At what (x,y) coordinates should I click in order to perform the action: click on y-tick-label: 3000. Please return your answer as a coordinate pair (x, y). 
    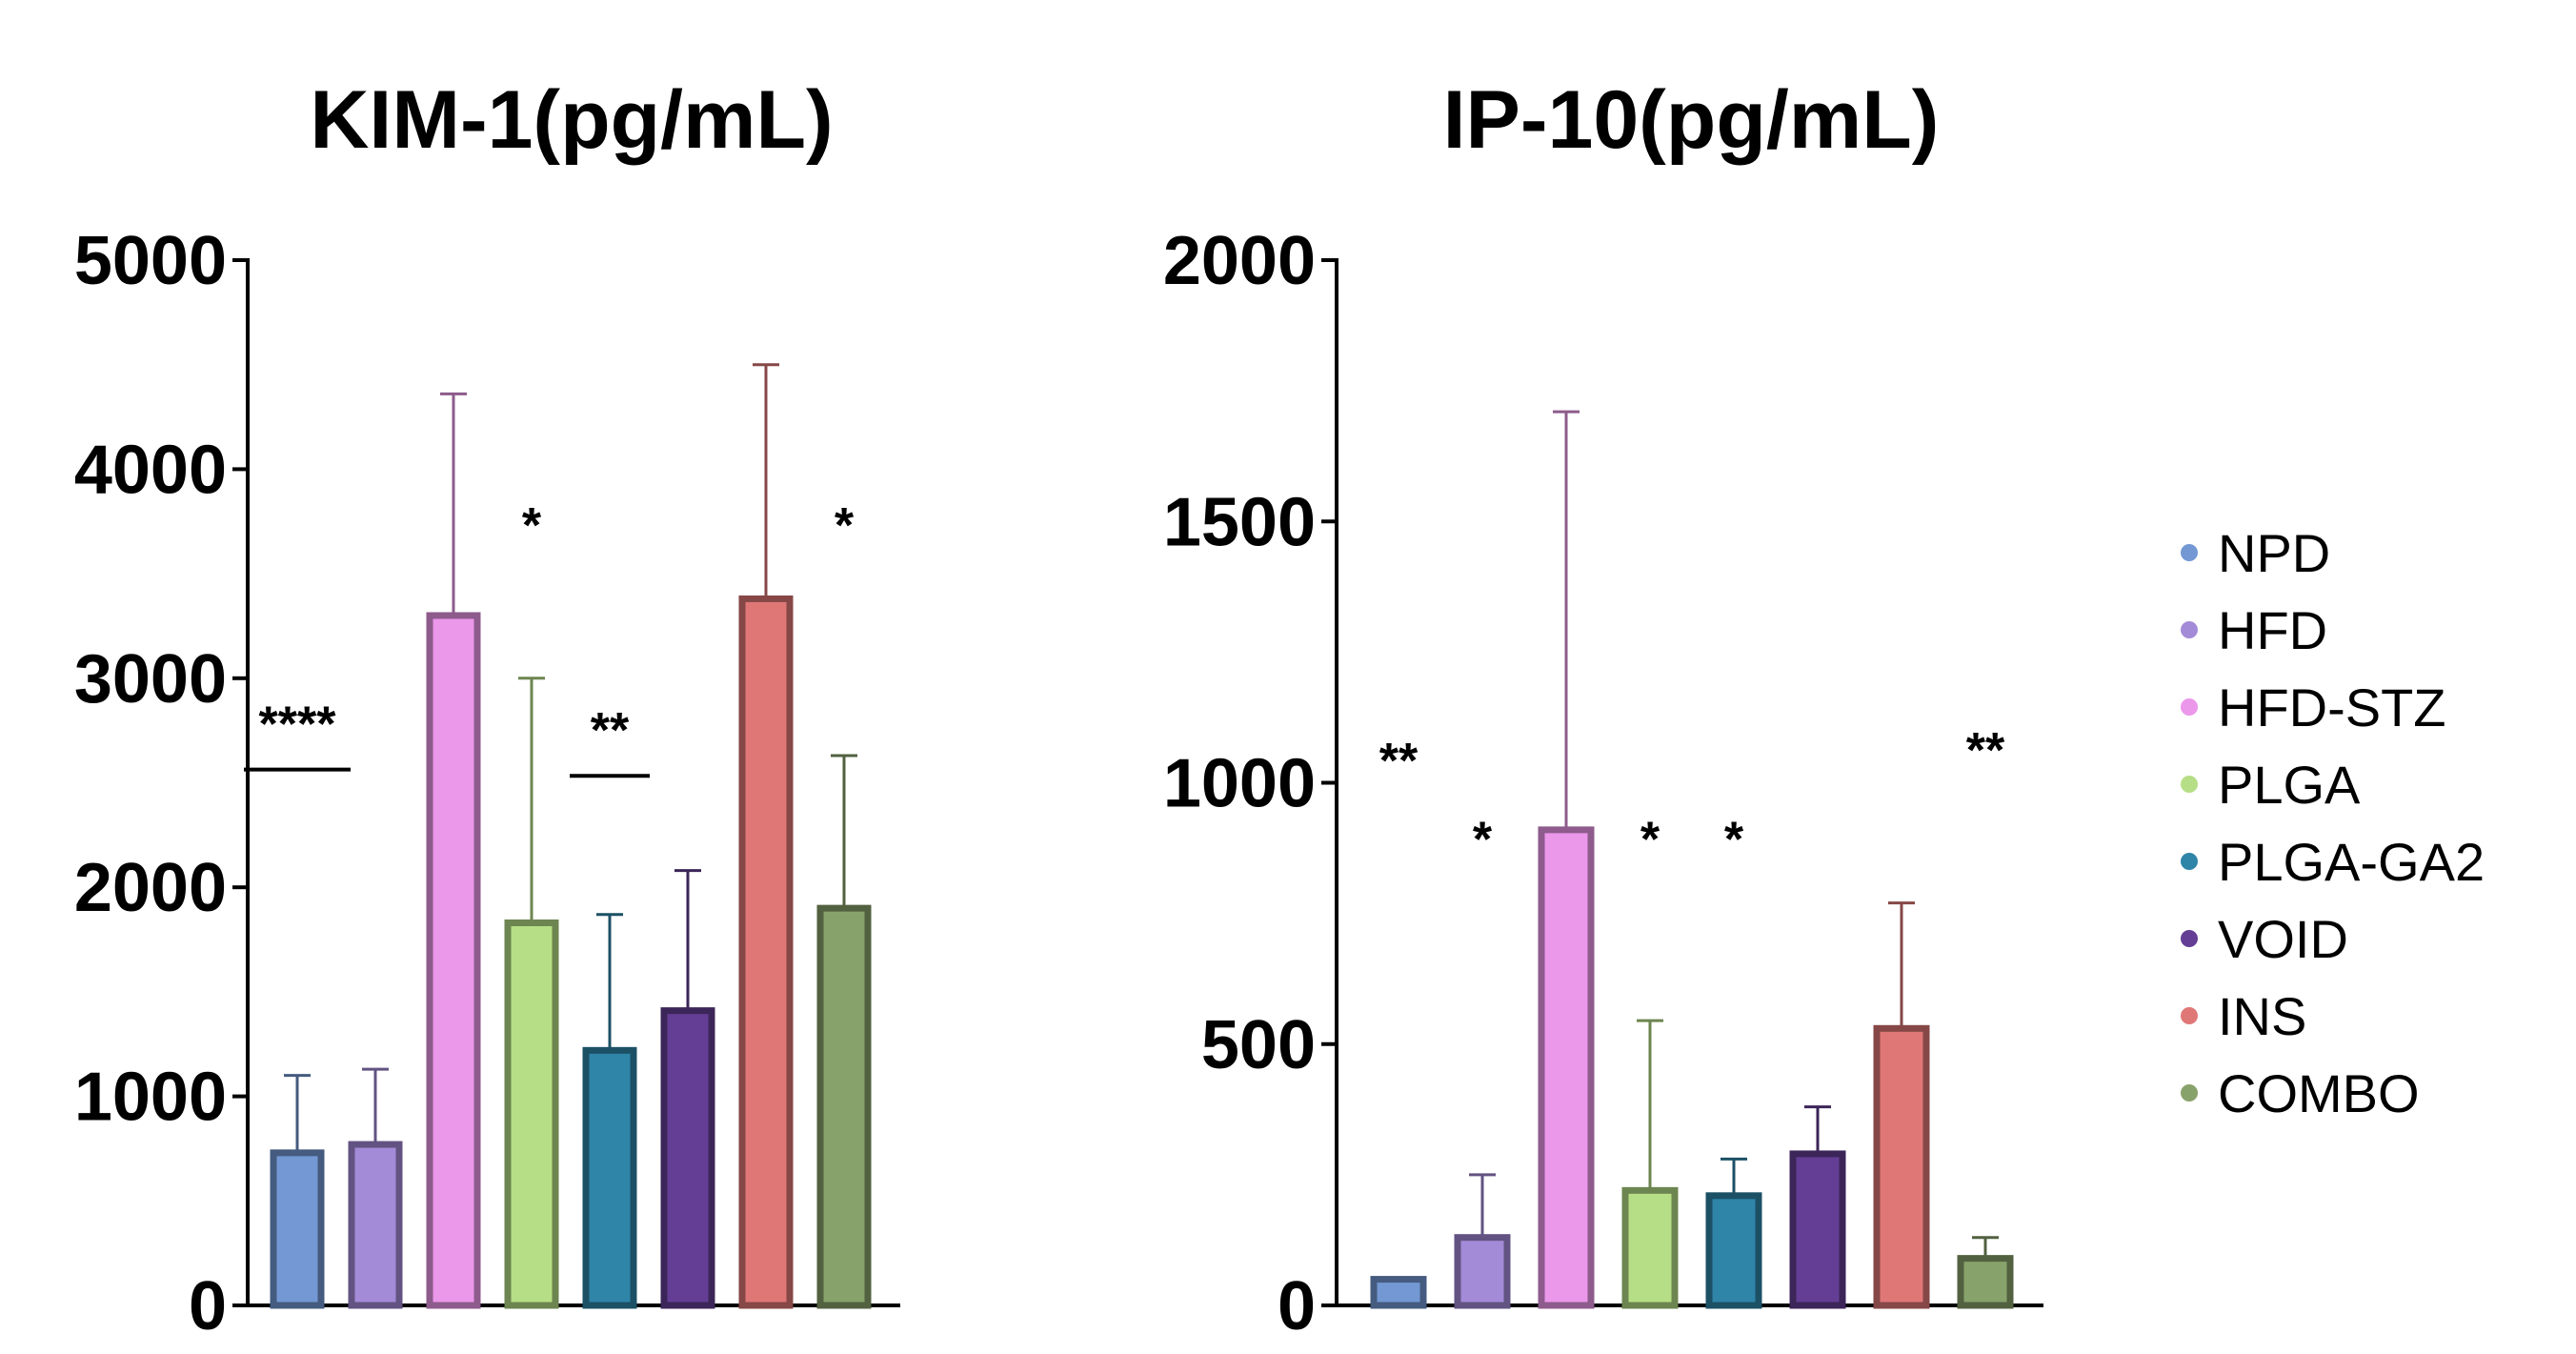
    Looking at the image, I should click on (150, 679).